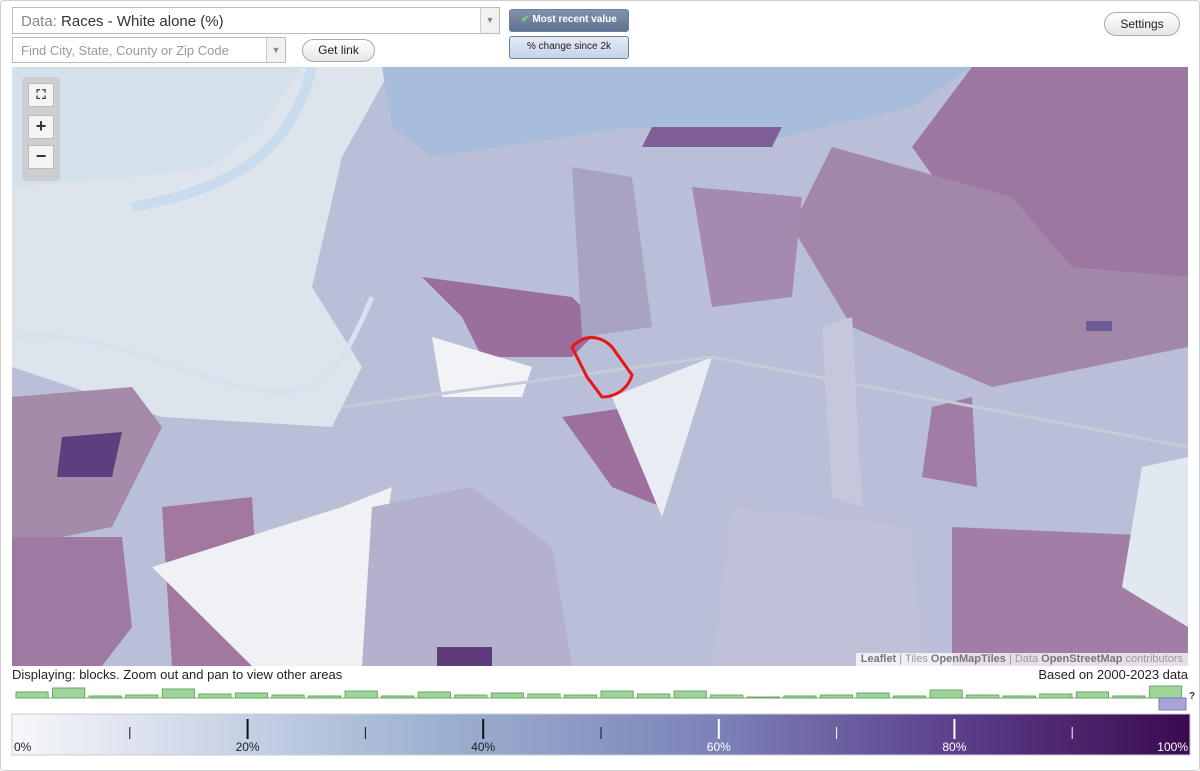 Image resolution: width=1200 pixels, height=771 pixels. I want to click on scale-label: 60%, so click(719, 747).